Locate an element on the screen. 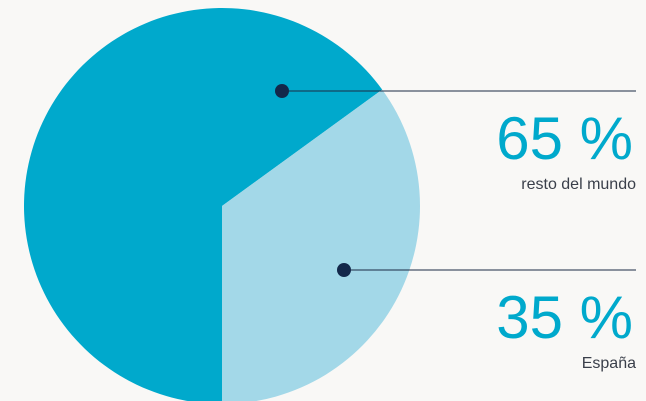 This screenshot has height=401, width=646. value-label: 35 % is located at coordinates (564, 317).